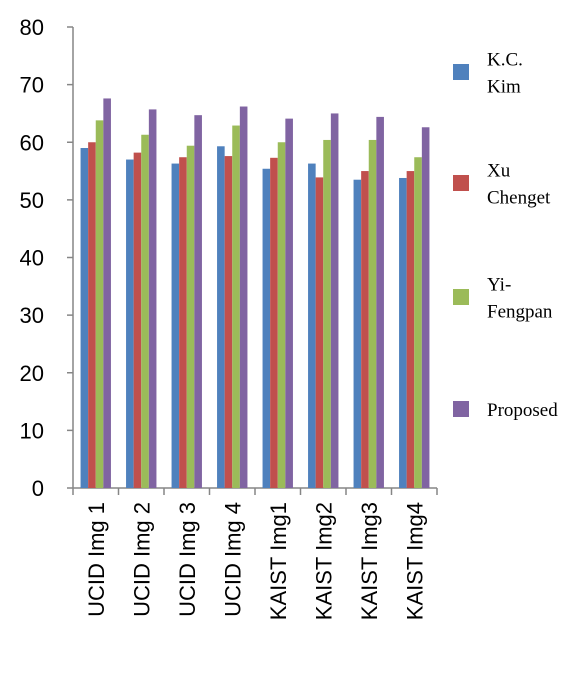  Describe the element at coordinates (499, 171) in the screenshot. I see `legend-label: Xu` at that location.